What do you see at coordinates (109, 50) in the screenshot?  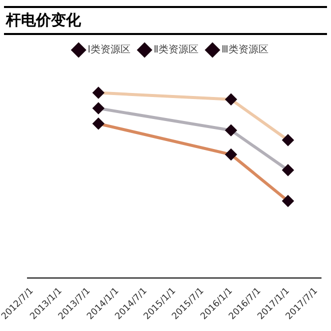 I see `legend-label: Ⅰ类资源区` at bounding box center [109, 50].